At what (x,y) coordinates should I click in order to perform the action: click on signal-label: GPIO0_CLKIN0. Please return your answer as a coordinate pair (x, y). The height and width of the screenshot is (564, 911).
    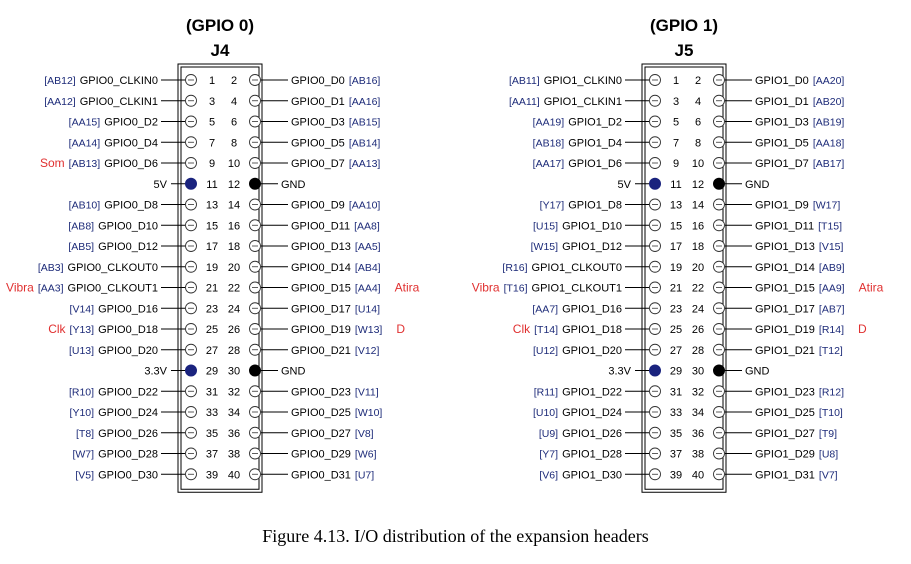
    Looking at the image, I should click on (119, 81).